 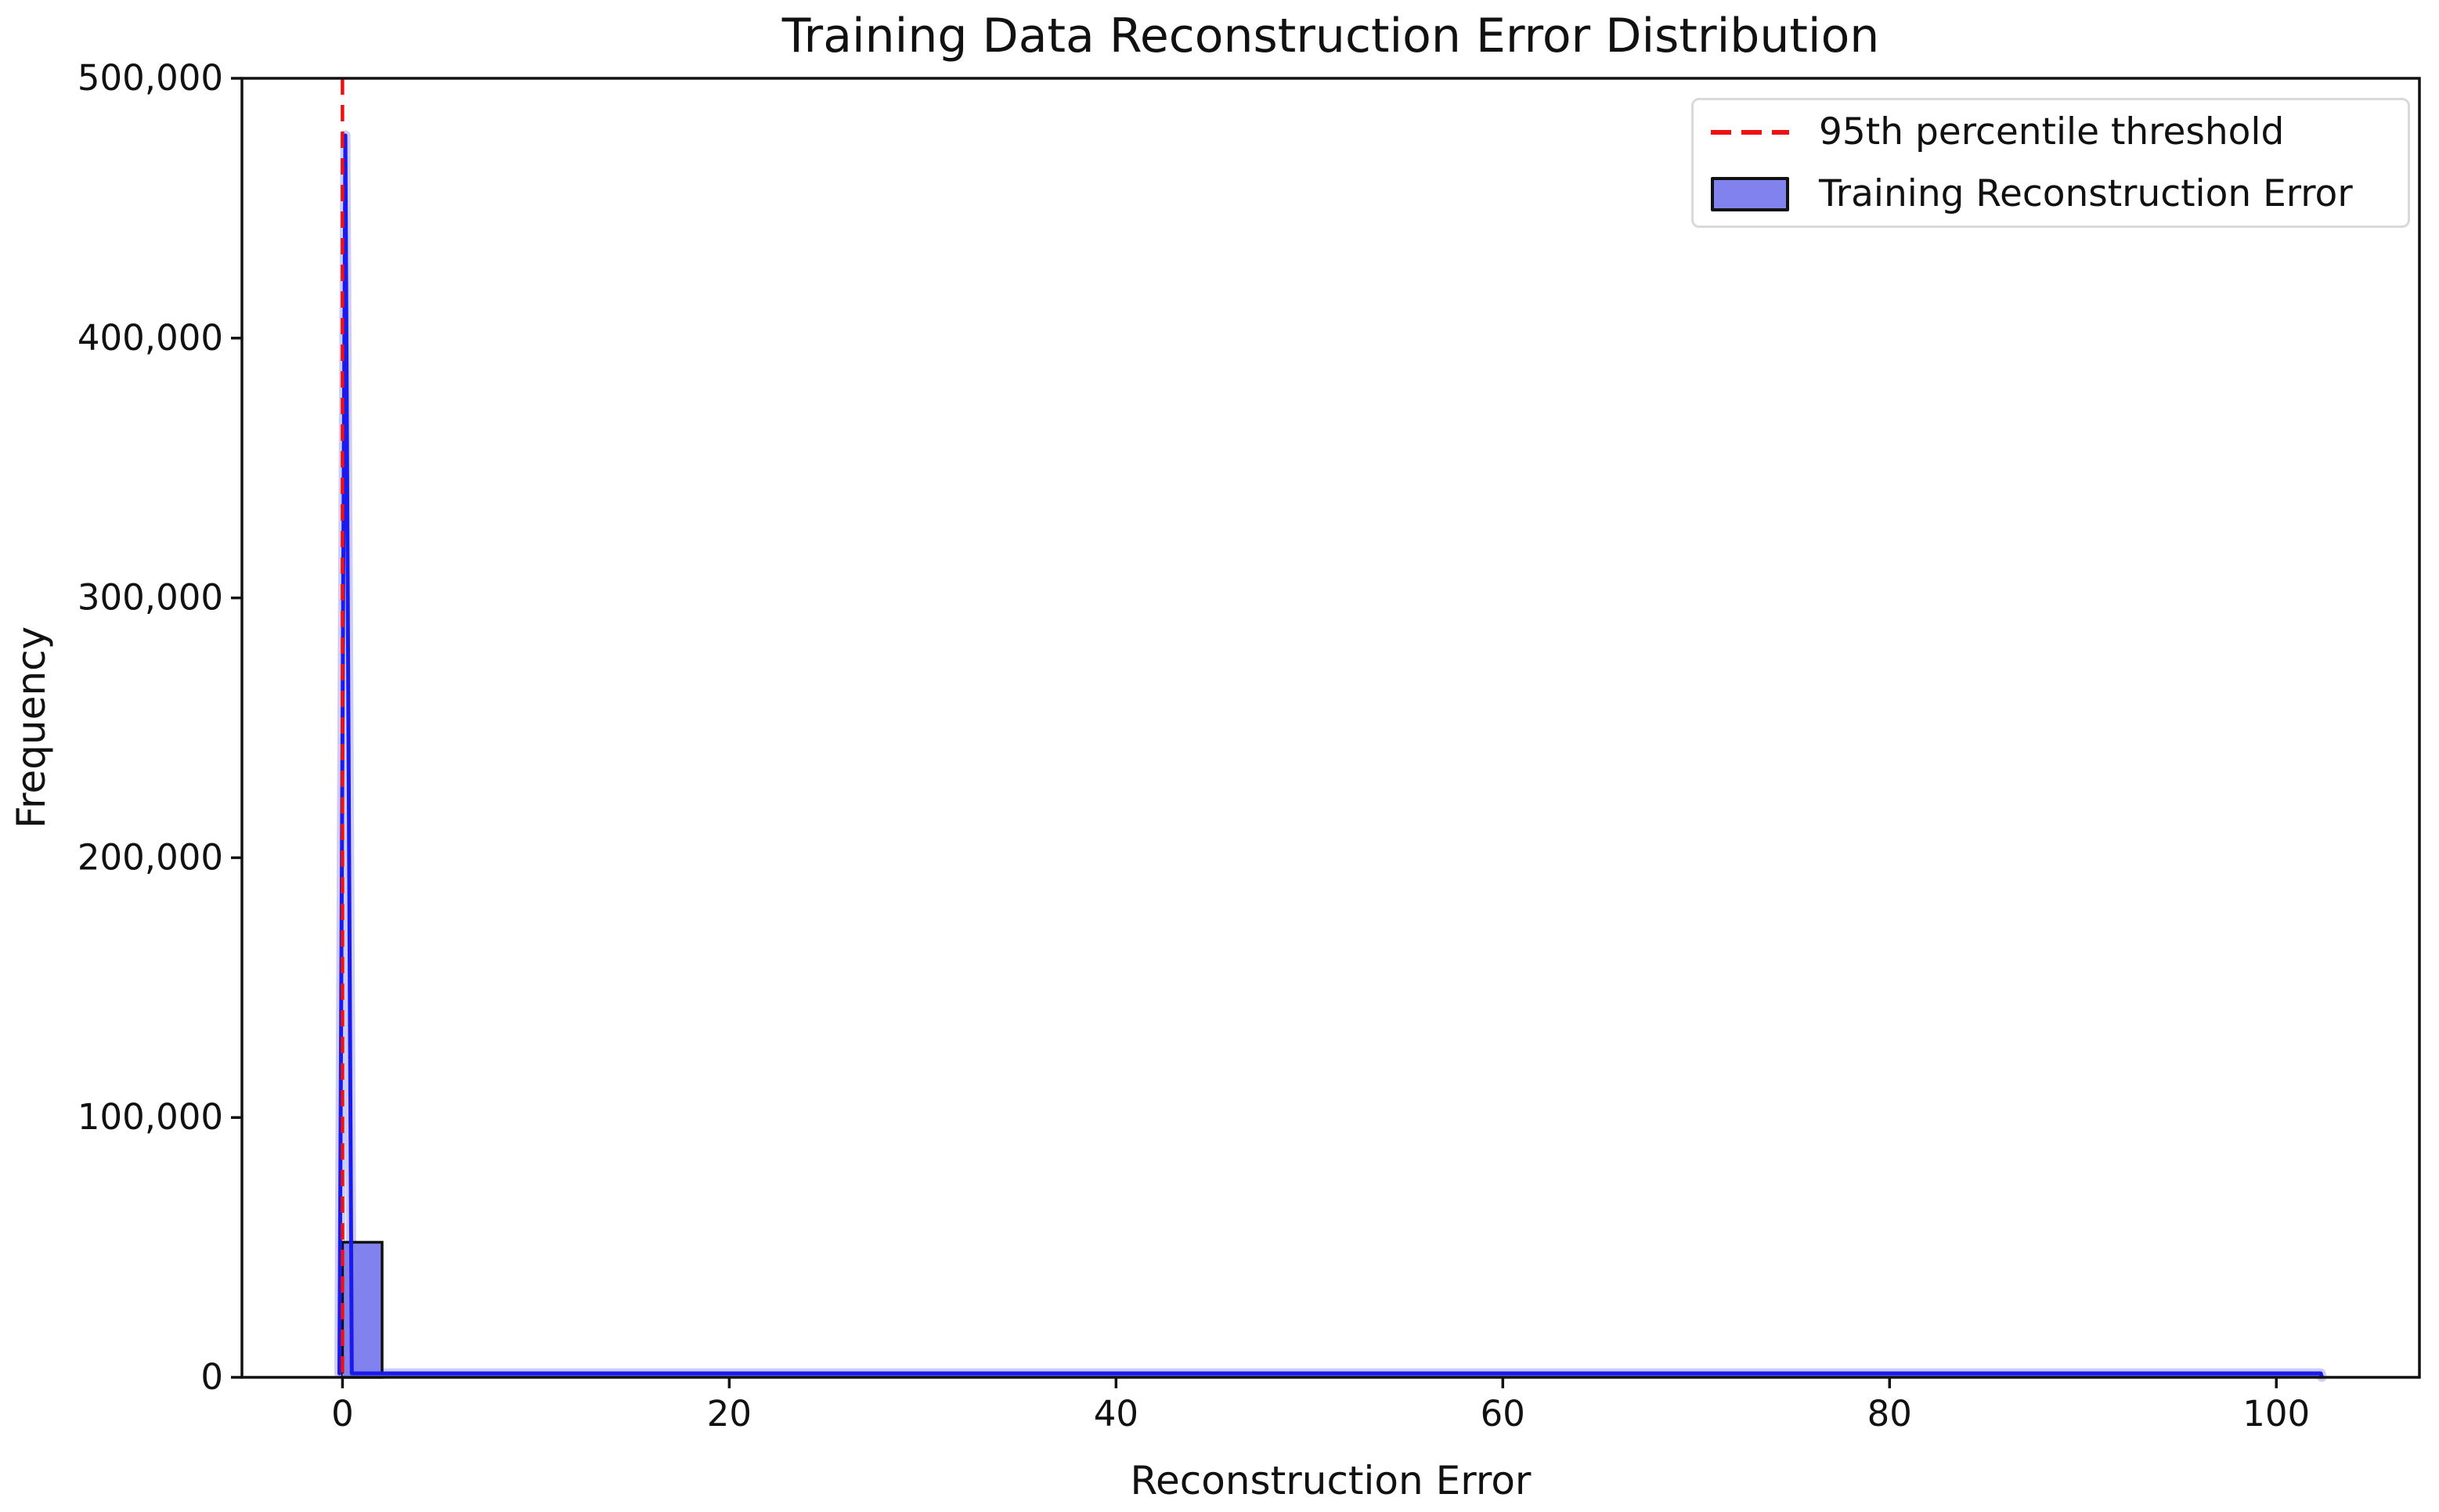 What do you see at coordinates (1889, 1413) in the screenshot?
I see `x-tick-label: 80` at bounding box center [1889, 1413].